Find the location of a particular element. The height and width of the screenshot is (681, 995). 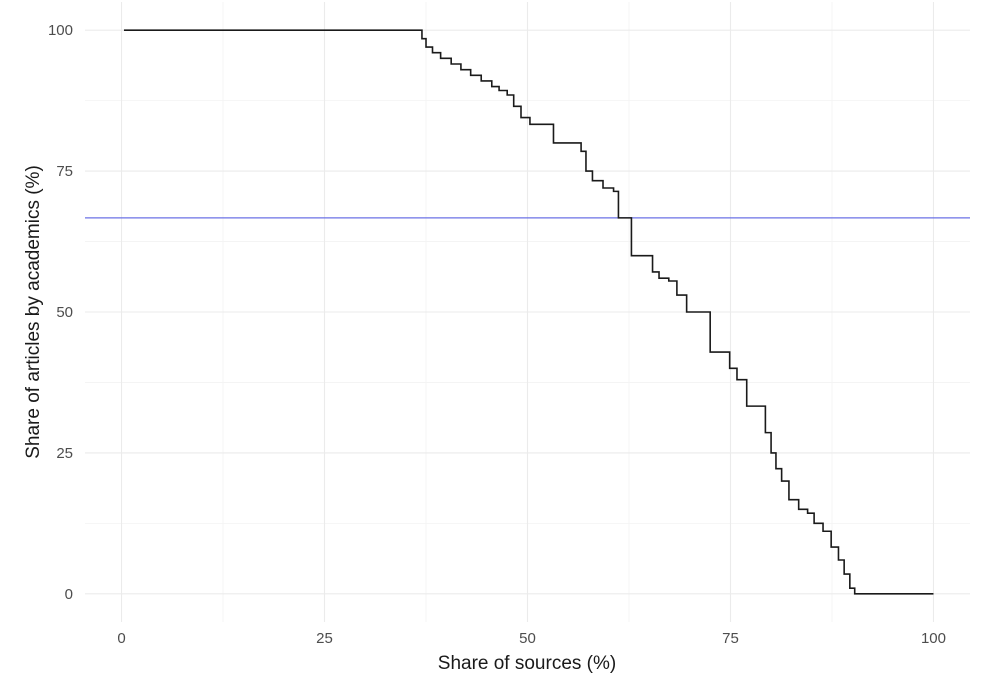

y-axis-title: Share of articles by academics (%) is located at coordinates (33, 312).